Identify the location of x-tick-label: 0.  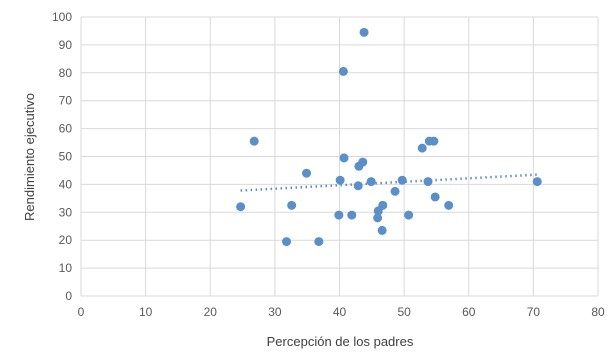
(81, 312).